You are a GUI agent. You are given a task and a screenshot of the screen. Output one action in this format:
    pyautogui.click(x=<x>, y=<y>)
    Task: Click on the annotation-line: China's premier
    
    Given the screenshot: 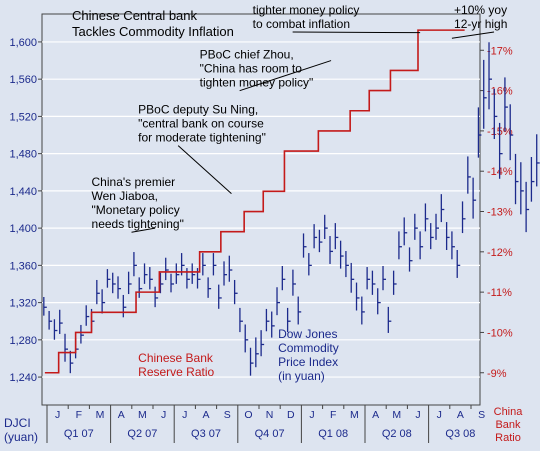 What is the action you would take?
    pyautogui.click(x=134, y=182)
    